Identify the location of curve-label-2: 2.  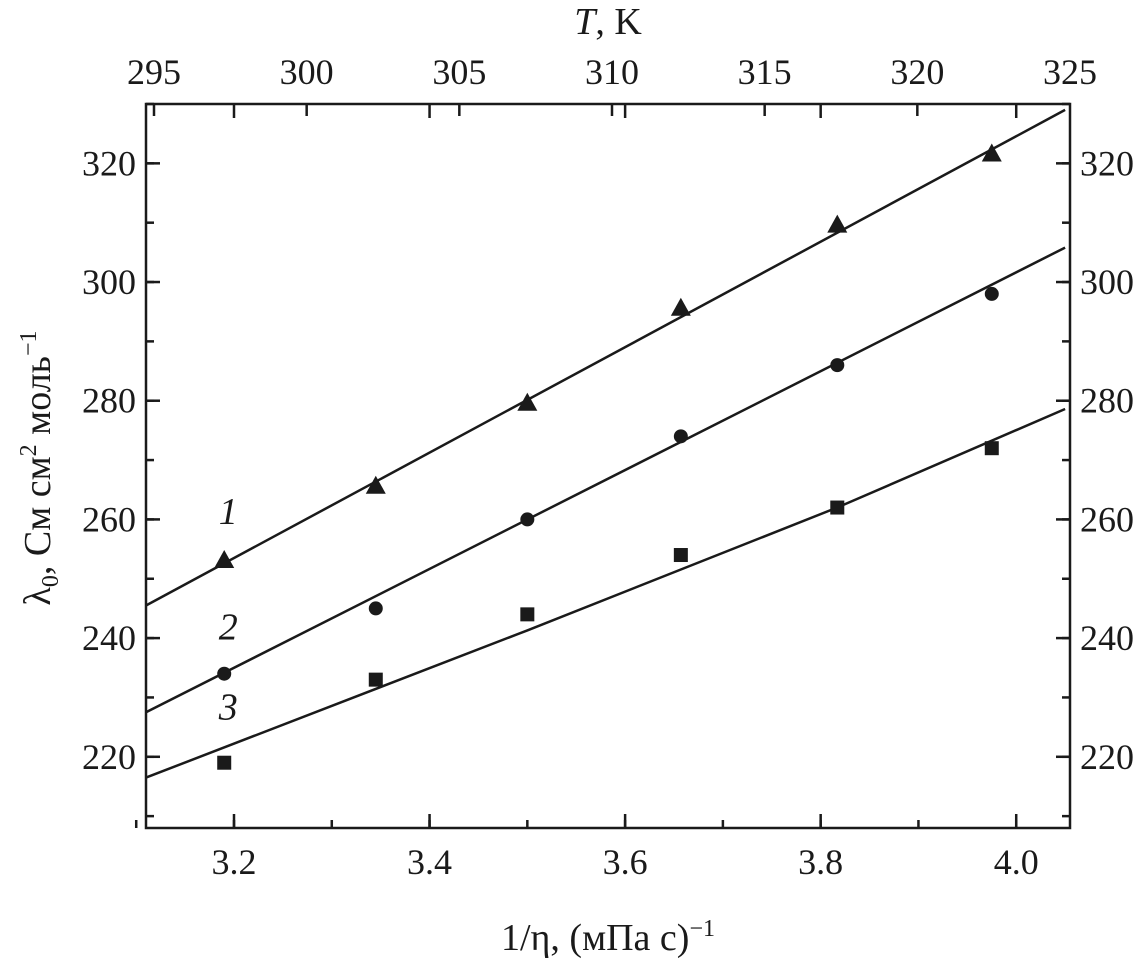
(228, 628).